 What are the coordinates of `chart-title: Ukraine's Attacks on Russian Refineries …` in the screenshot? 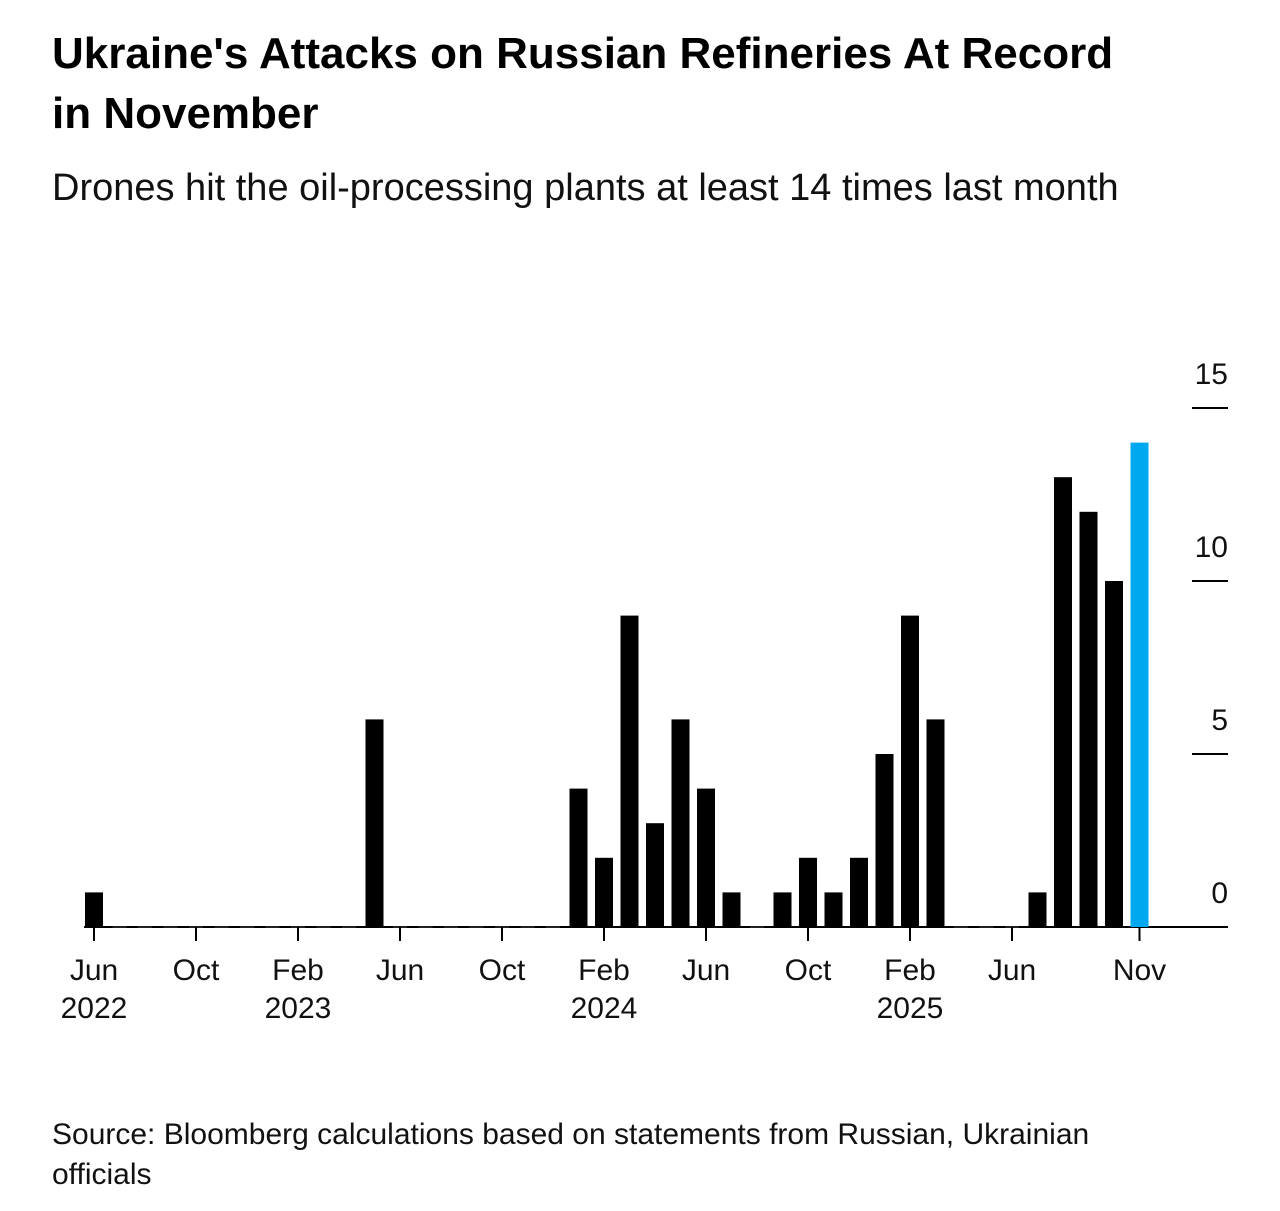 It's located at (582, 83).